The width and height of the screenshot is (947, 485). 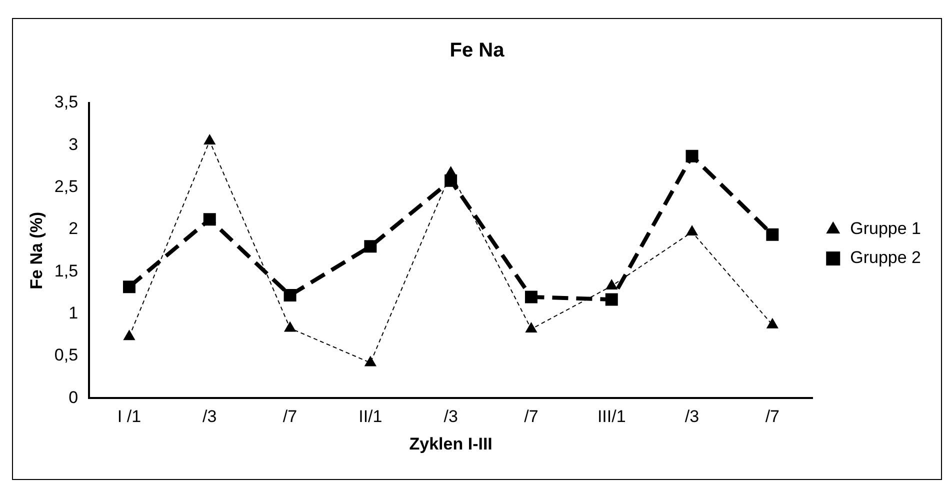 What do you see at coordinates (450, 444) in the screenshot?
I see `x-axis-title: Zyklen I-III` at bounding box center [450, 444].